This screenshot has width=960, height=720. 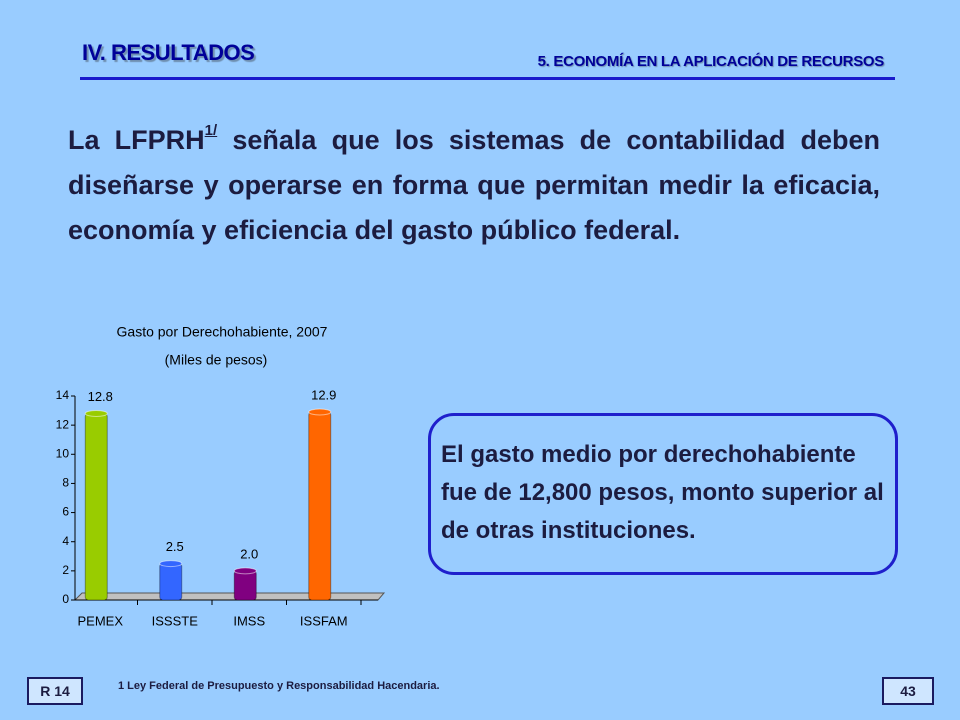 What do you see at coordinates (216, 360) in the screenshot?
I see `chart-subtitle: (Miles de pesos)` at bounding box center [216, 360].